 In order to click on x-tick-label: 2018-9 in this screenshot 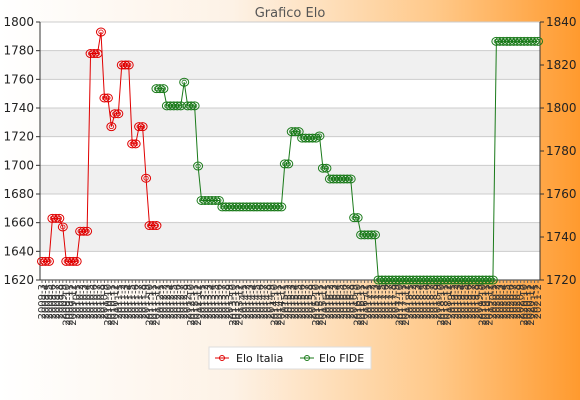, I will do `click(437, 301)`.